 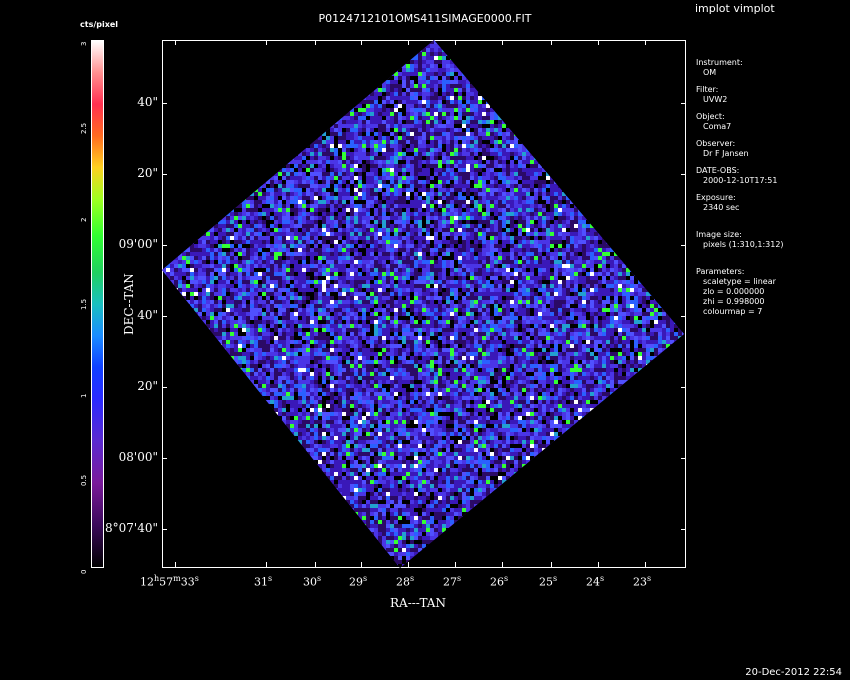 What do you see at coordinates (263, 581) in the screenshot?
I see `x-tick-label: 31s` at bounding box center [263, 581].